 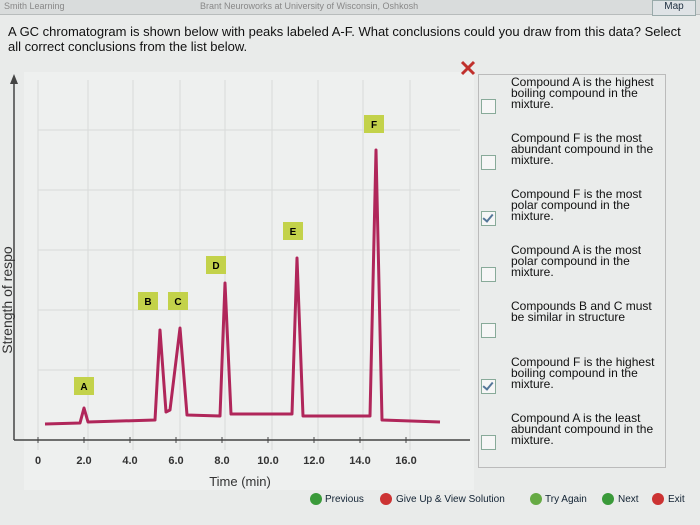 I want to click on try-again-button: Try Again, so click(x=566, y=499).